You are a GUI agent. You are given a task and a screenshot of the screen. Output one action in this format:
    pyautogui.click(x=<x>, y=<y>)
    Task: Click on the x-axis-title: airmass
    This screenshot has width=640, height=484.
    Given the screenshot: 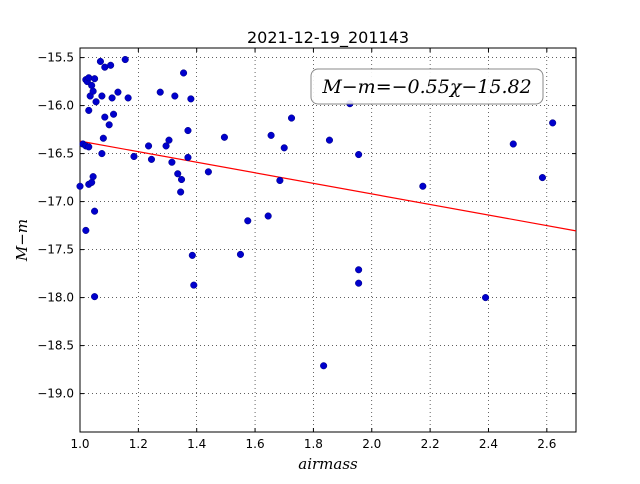 What is the action you would take?
    pyautogui.click(x=328, y=464)
    